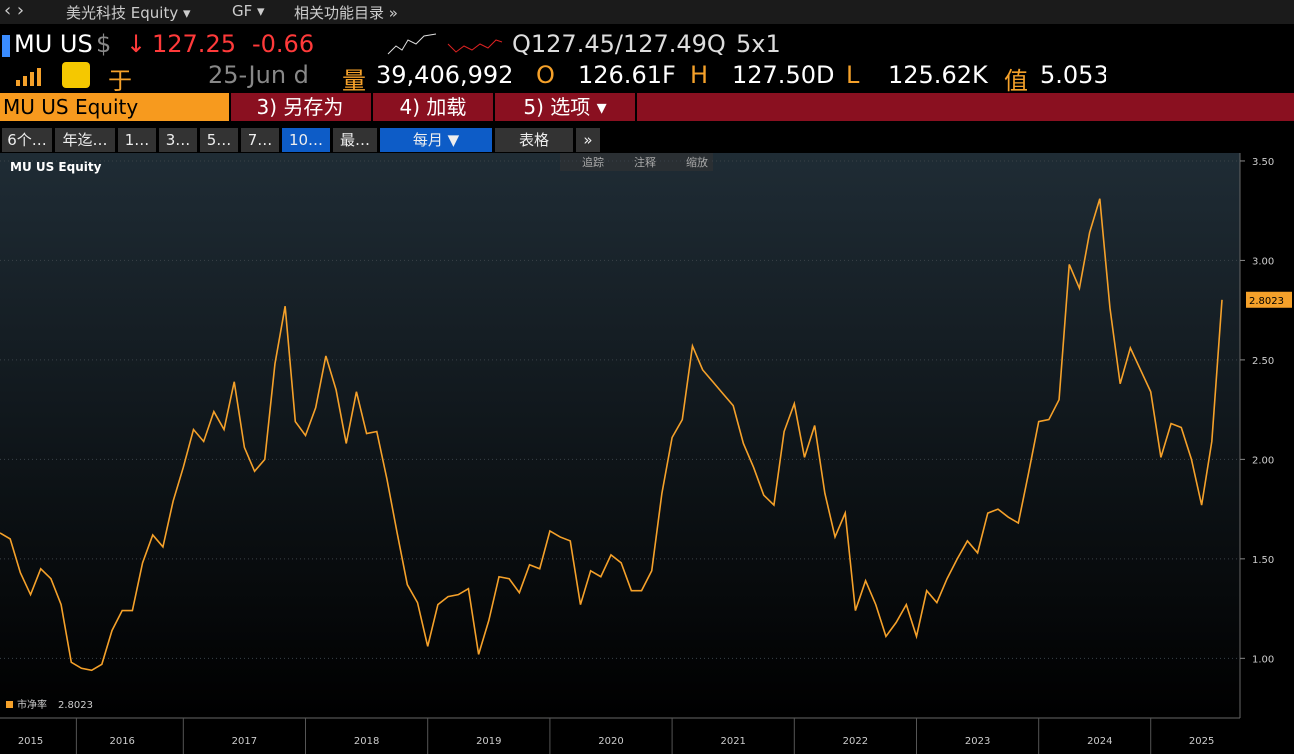 The height and width of the screenshot is (754, 1294). Describe the element at coordinates (699, 75) in the screenshot. I see `high-label: H` at that location.